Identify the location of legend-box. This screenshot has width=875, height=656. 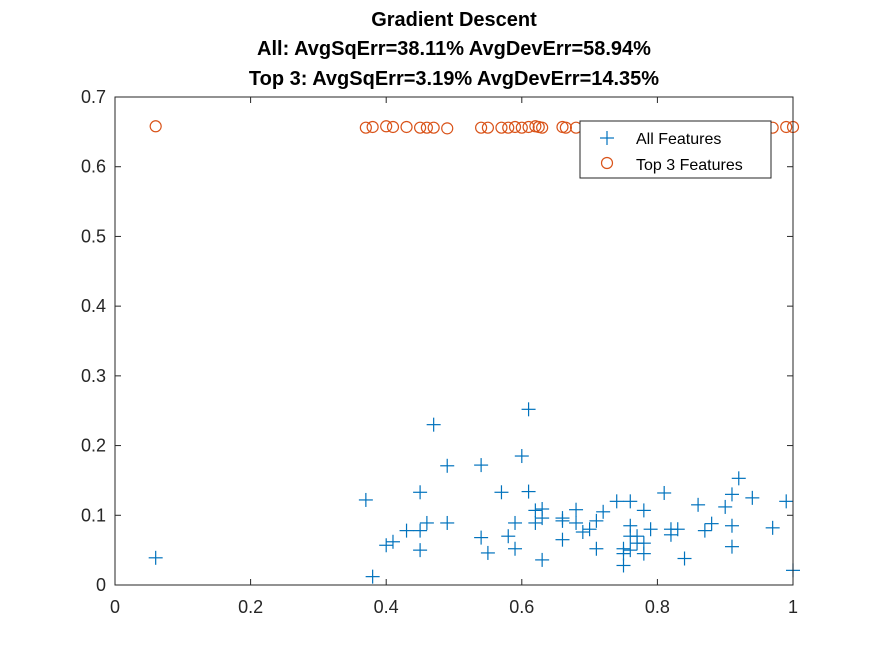
(675, 149).